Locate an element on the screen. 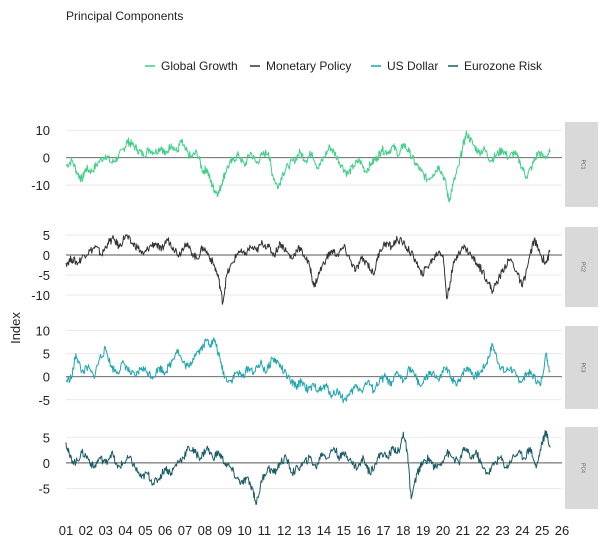 This screenshot has width=616, height=554. legend-item: Global Growth is located at coordinates (191, 66).